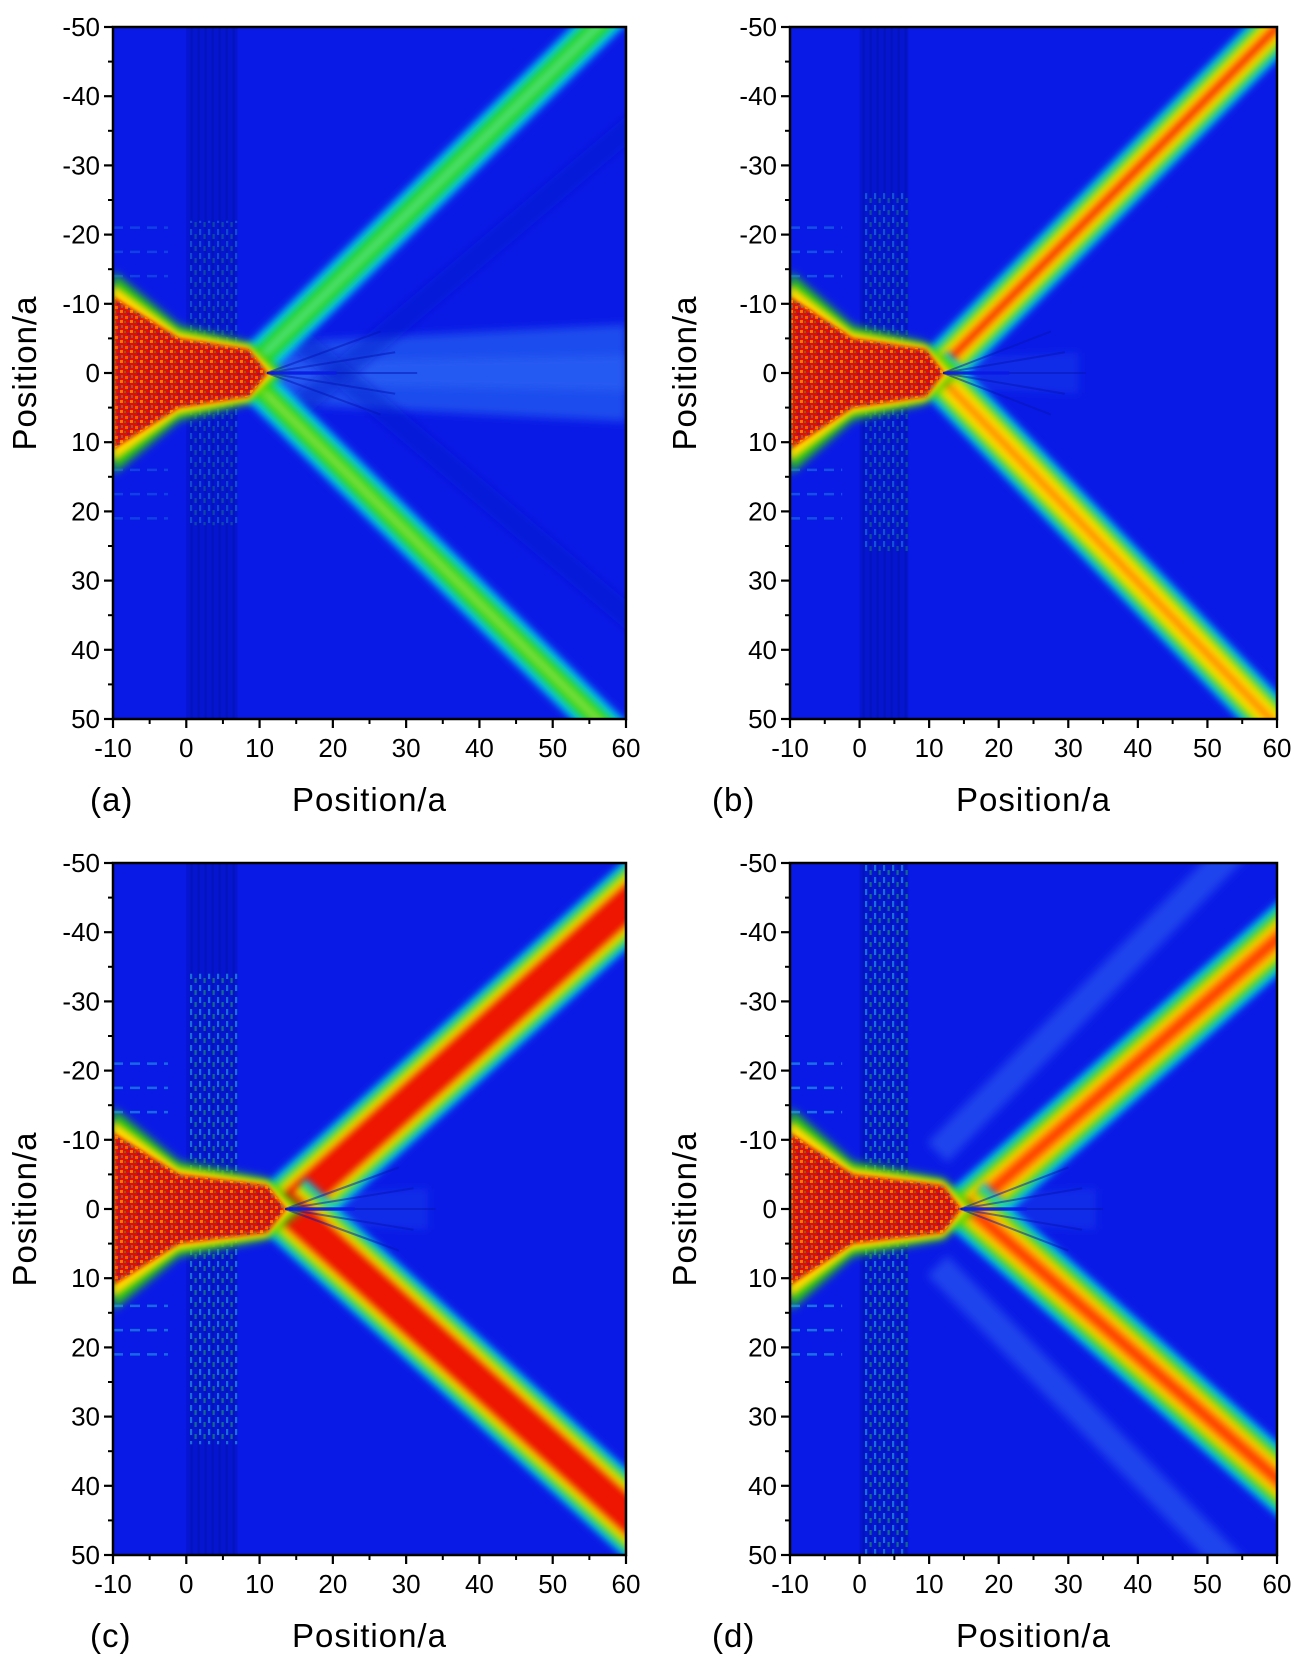 The image size is (1304, 1667). Describe the element at coordinates (111, 1635) in the screenshot. I see `panel-c-letter: (c)` at that location.